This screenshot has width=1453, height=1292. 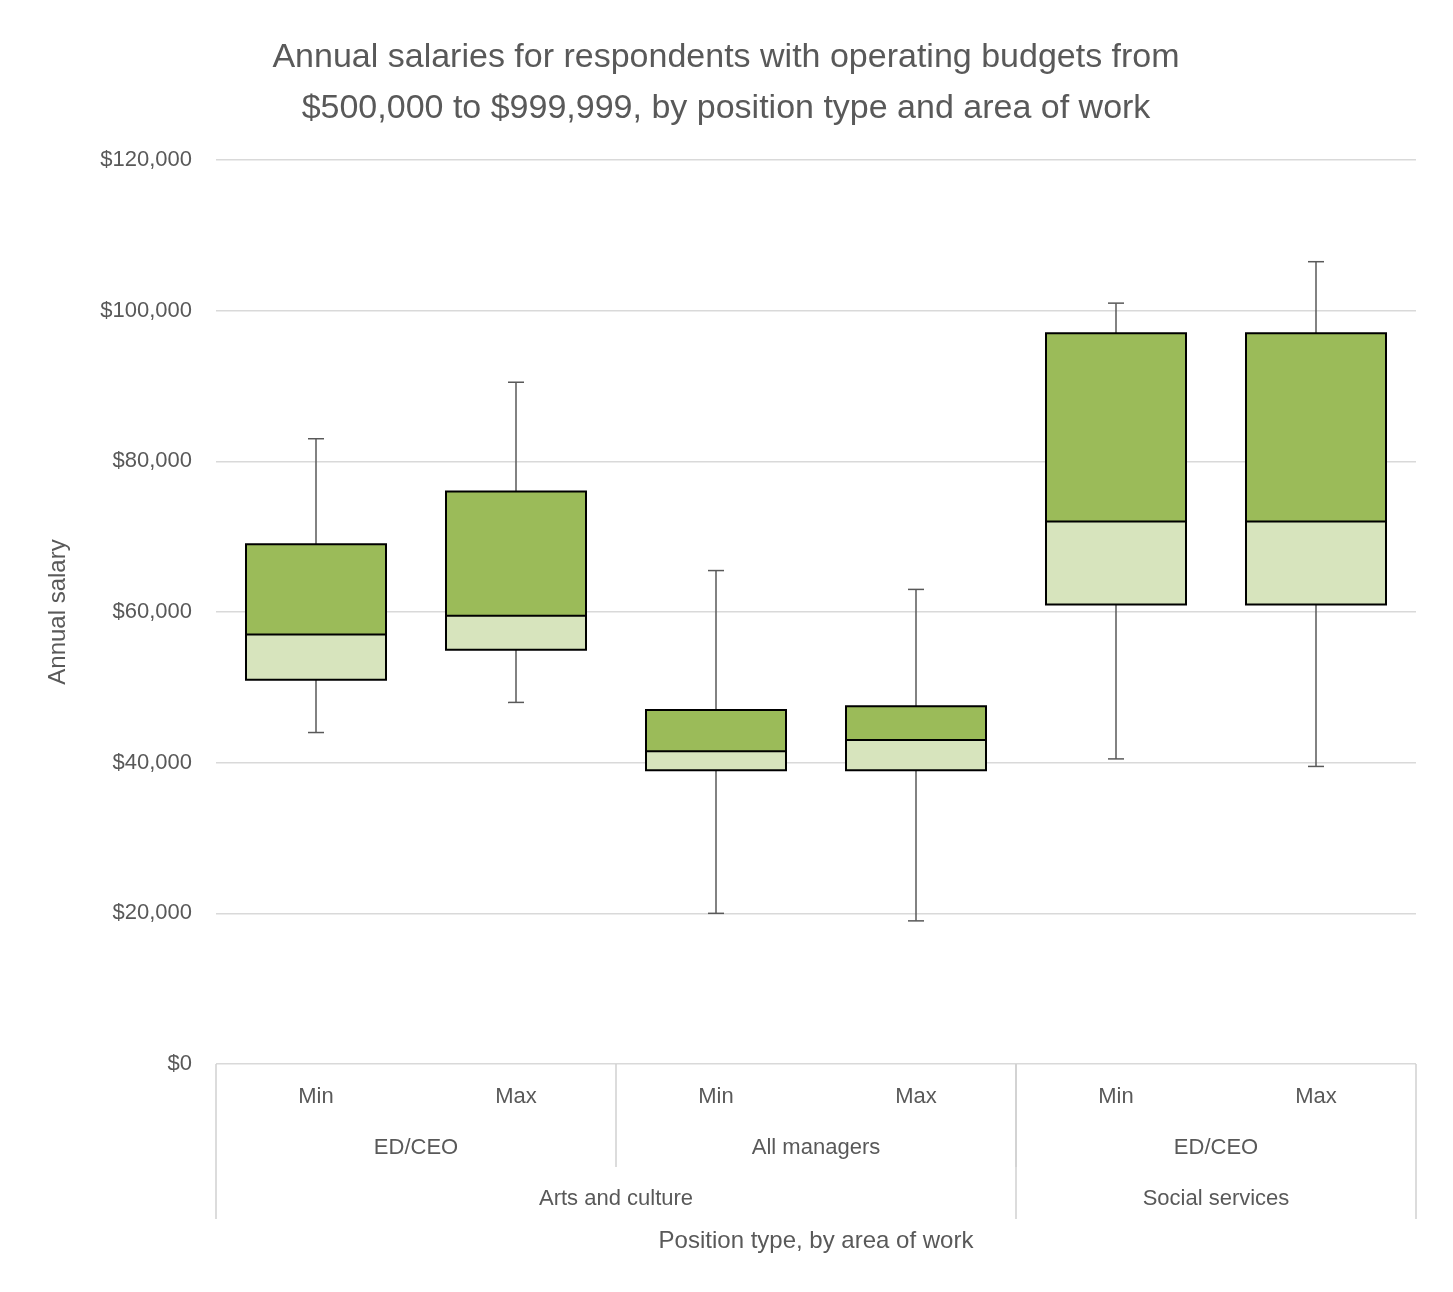 I want to click on chart-title: Annual salaries for respondents with operating budgets from $500,000 to $999,999, by position type and area of work, so click(x=726, y=81).